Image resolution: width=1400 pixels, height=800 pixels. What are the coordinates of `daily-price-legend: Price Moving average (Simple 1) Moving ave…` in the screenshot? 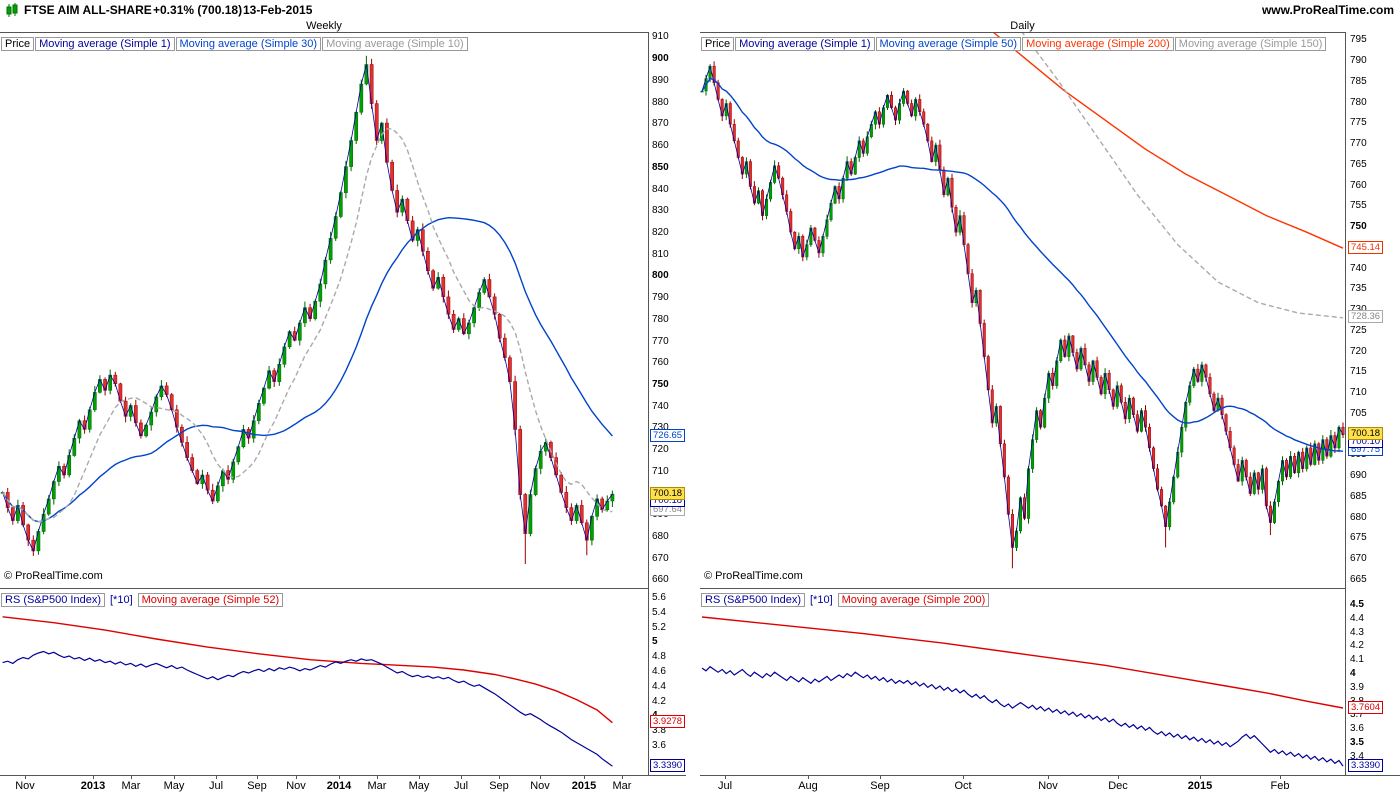 It's located at (1014, 43).